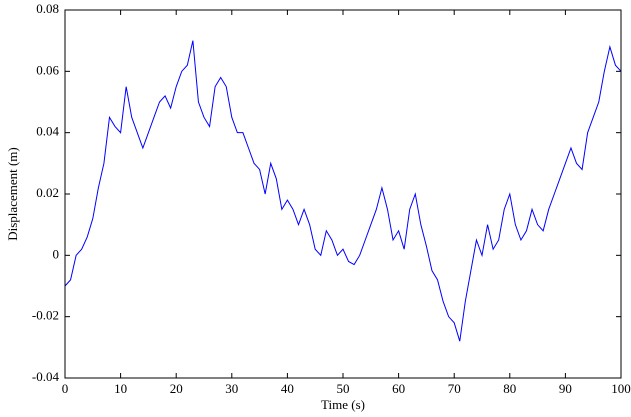  Describe the element at coordinates (454, 388) in the screenshot. I see `x-tick-label: 70` at that location.